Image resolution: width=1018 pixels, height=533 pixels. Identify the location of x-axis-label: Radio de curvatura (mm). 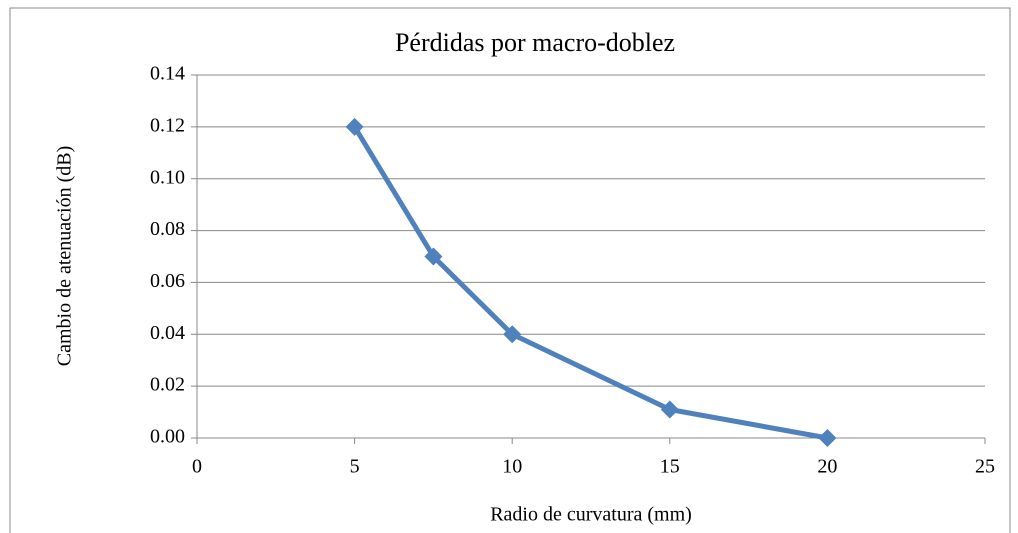
(591, 515).